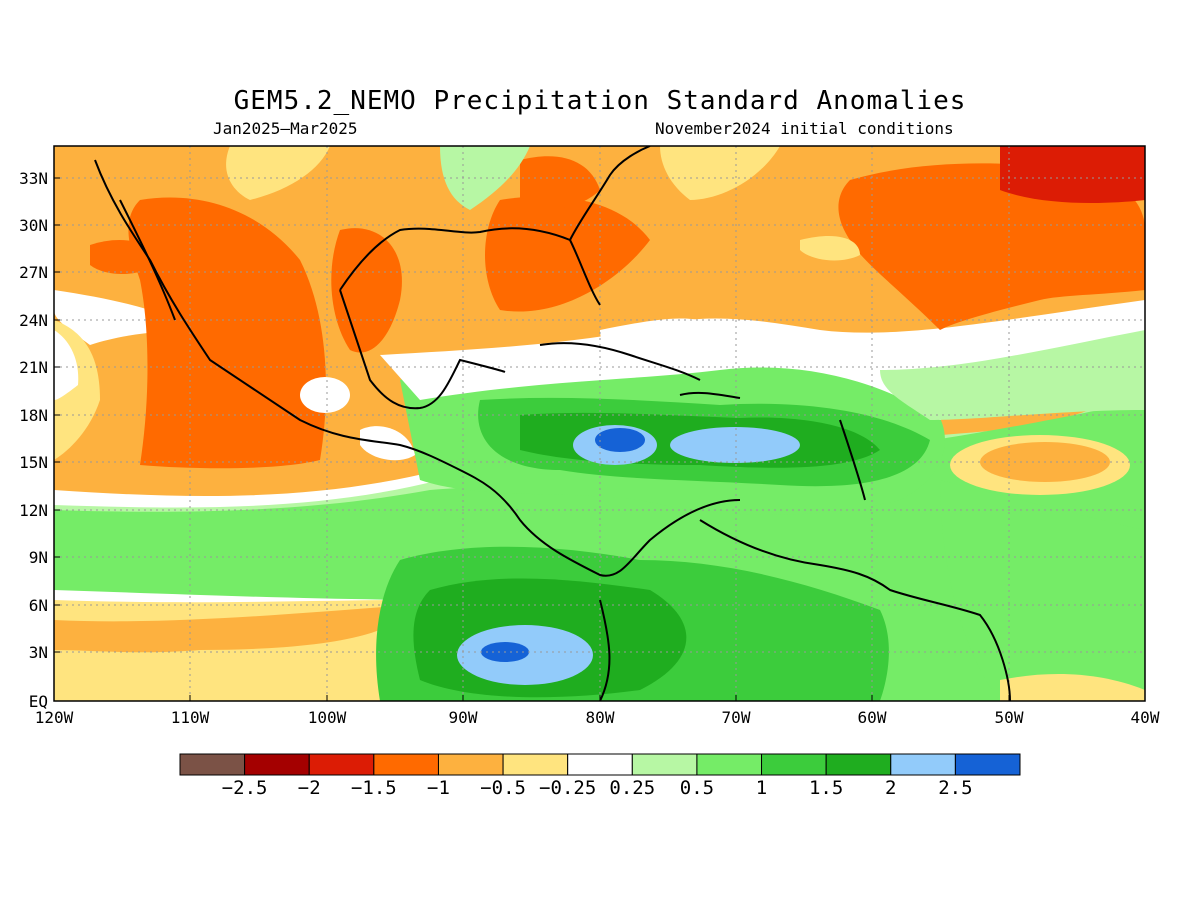 The image size is (1200, 900). I want to click on lon-label: 90W, so click(463, 717).